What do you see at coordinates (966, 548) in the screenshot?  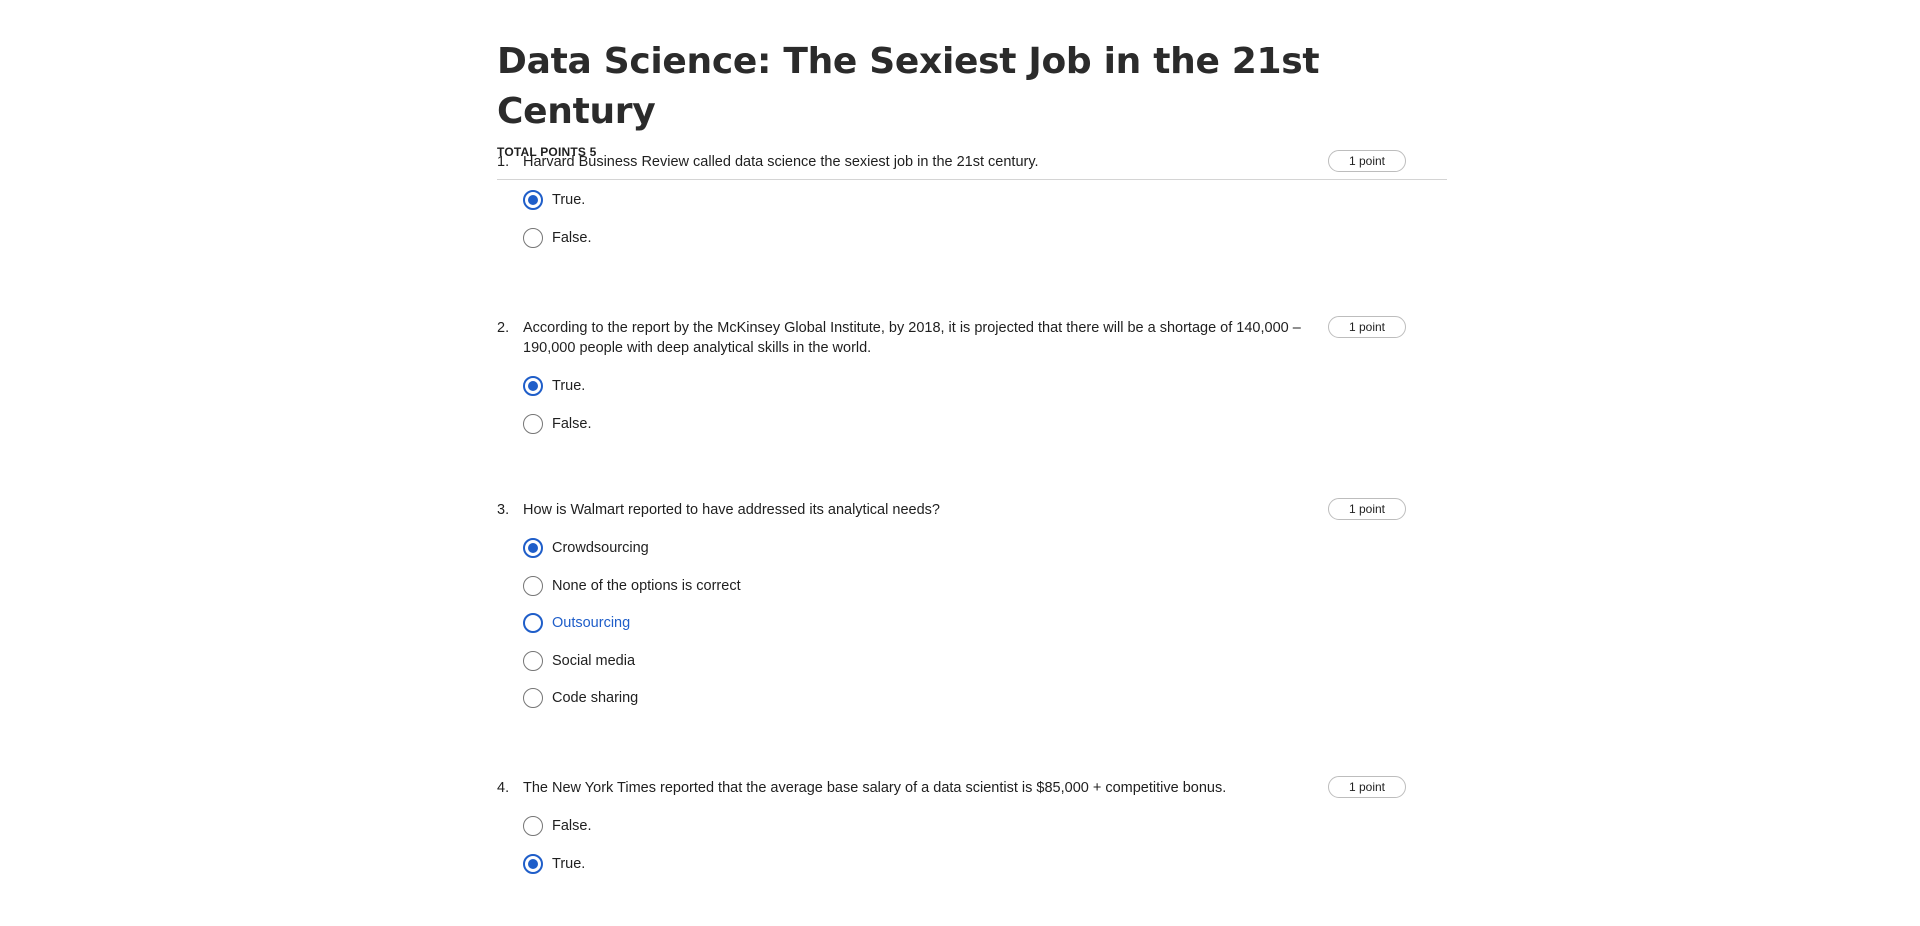 I see `option-crowdsourcing: Crowdsourcing` at bounding box center [966, 548].